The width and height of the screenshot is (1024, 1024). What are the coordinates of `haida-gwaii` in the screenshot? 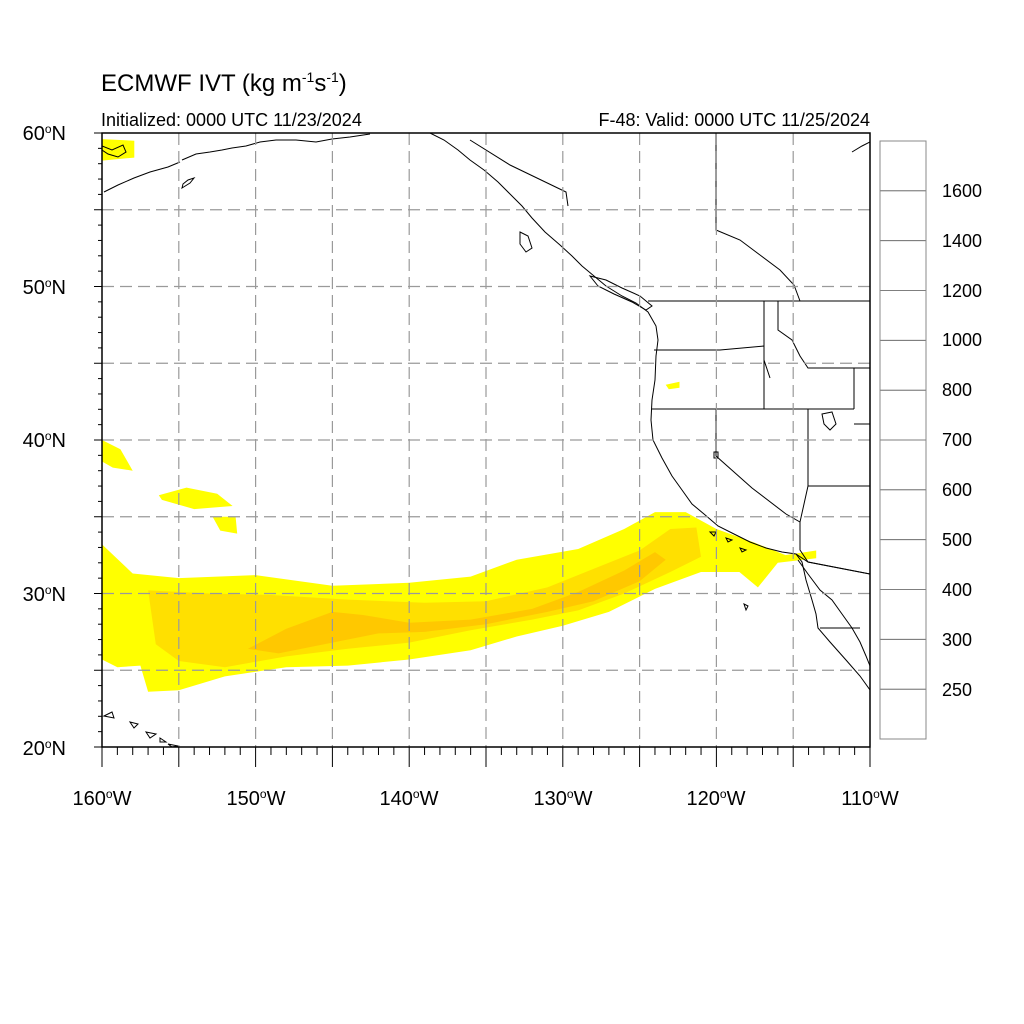 It's located at (526, 242).